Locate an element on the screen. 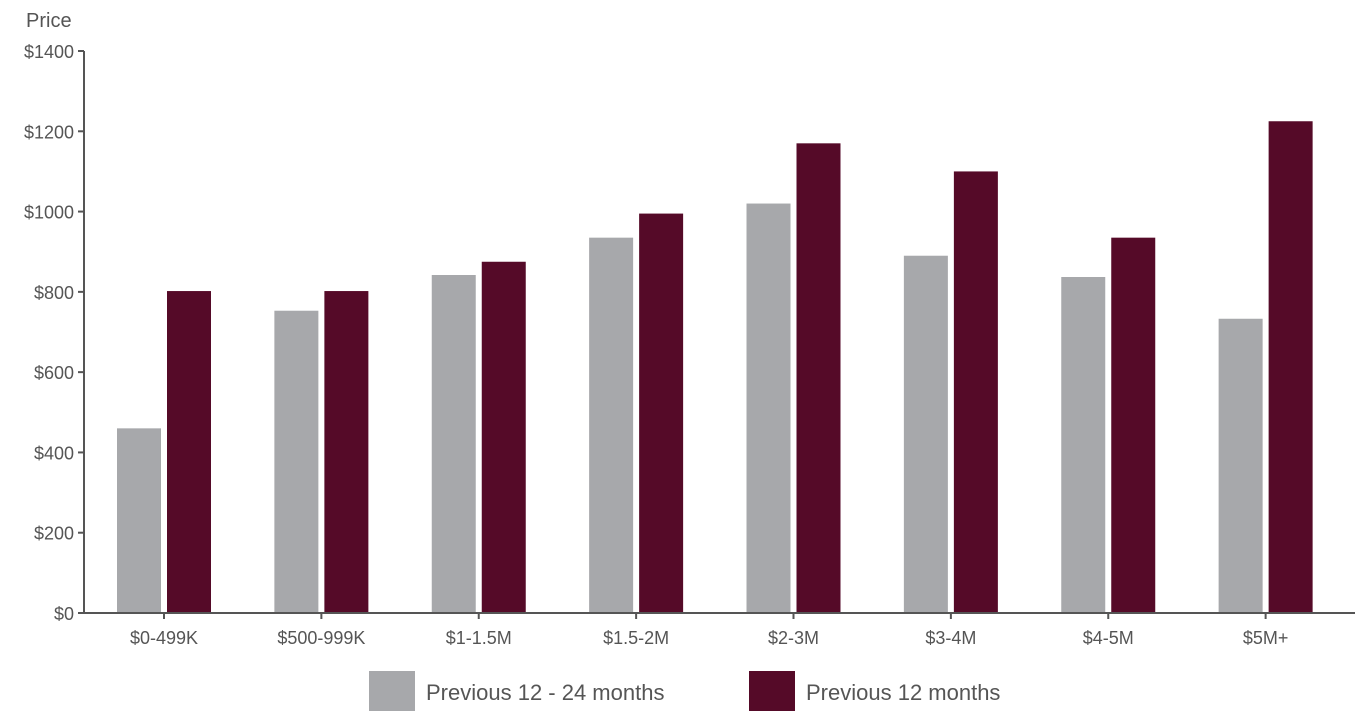 This screenshot has width=1361, height=711. x-tick-label: $500-999K is located at coordinates (321, 638).